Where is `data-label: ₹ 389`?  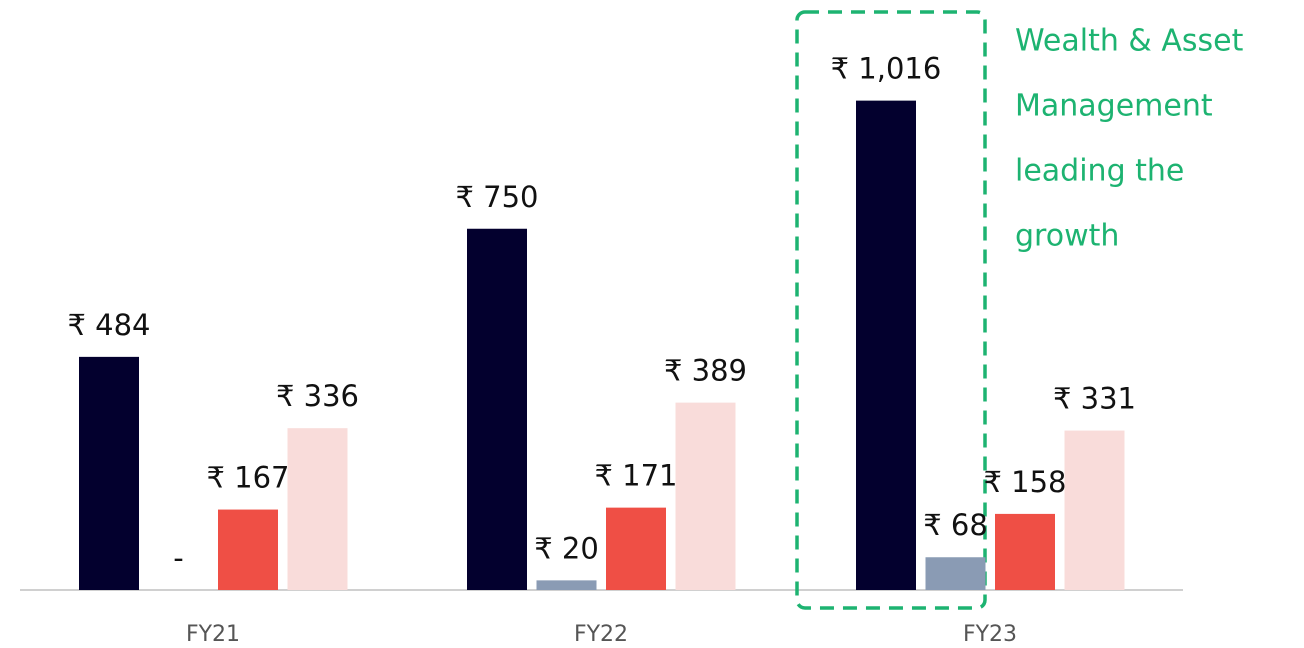 data-label: ₹ 389 is located at coordinates (705, 371).